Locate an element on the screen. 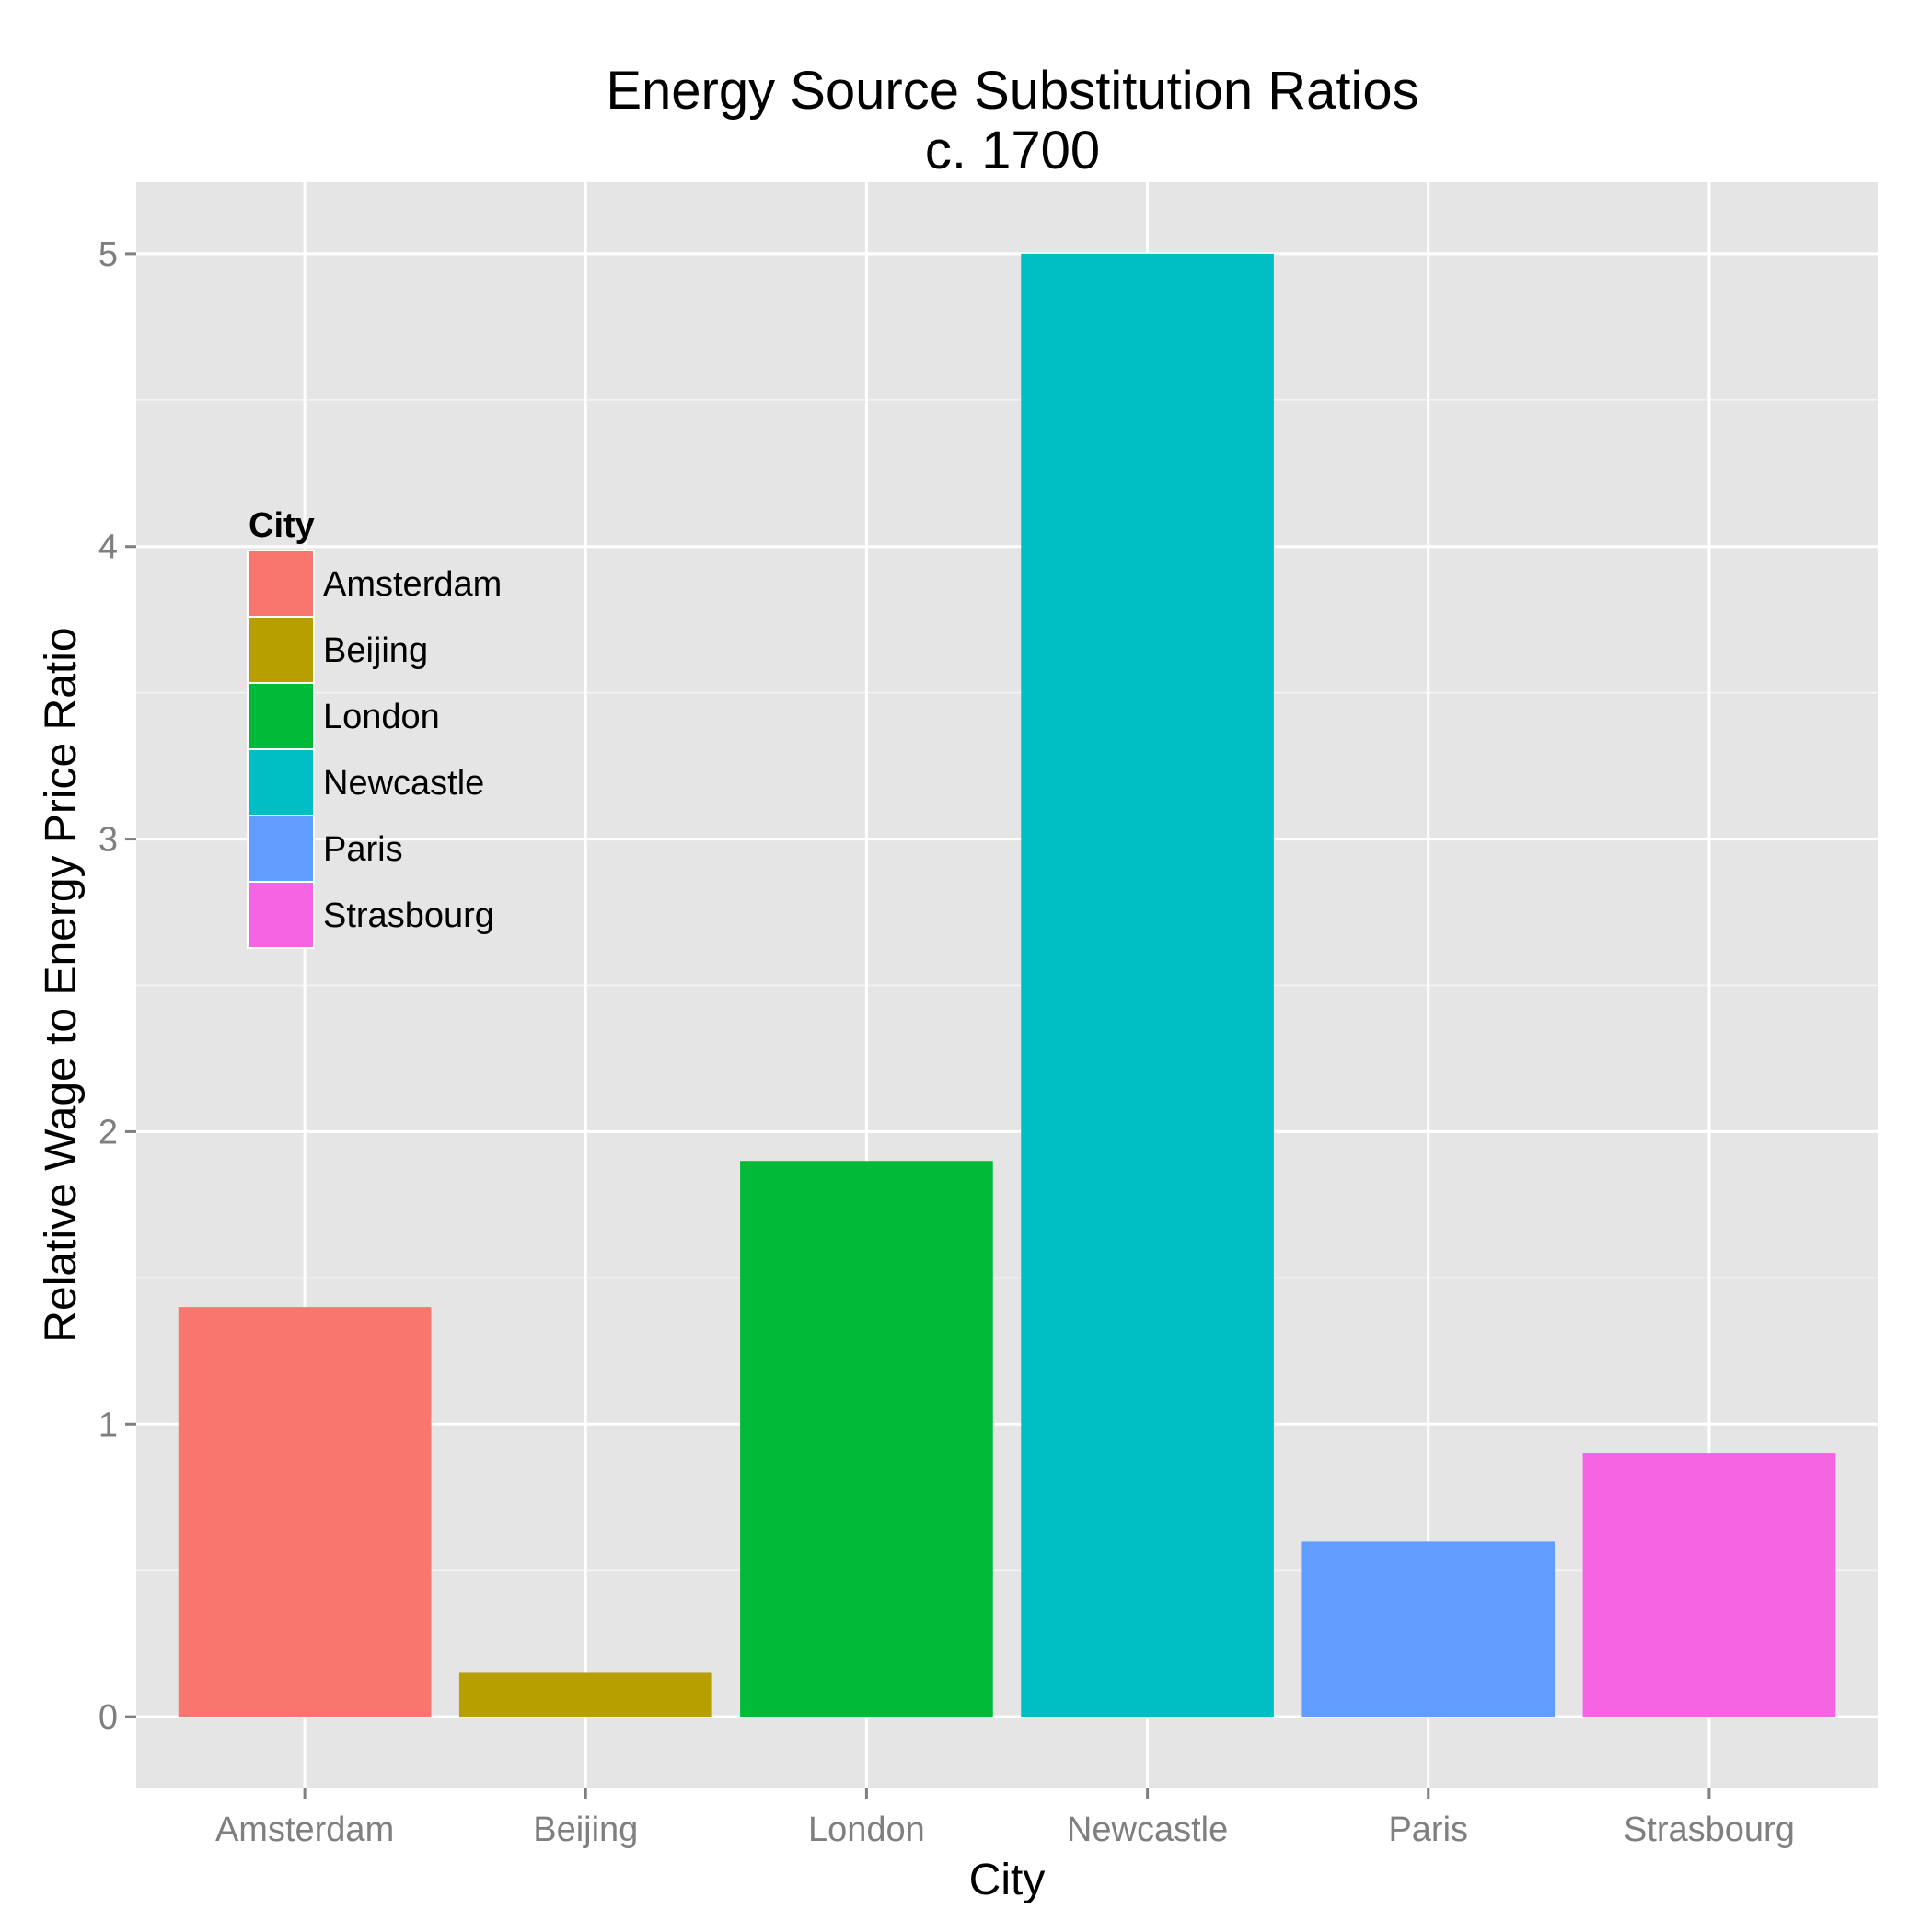 The image size is (1932, 1932). x-tick-label: Beijing is located at coordinates (586, 1830).